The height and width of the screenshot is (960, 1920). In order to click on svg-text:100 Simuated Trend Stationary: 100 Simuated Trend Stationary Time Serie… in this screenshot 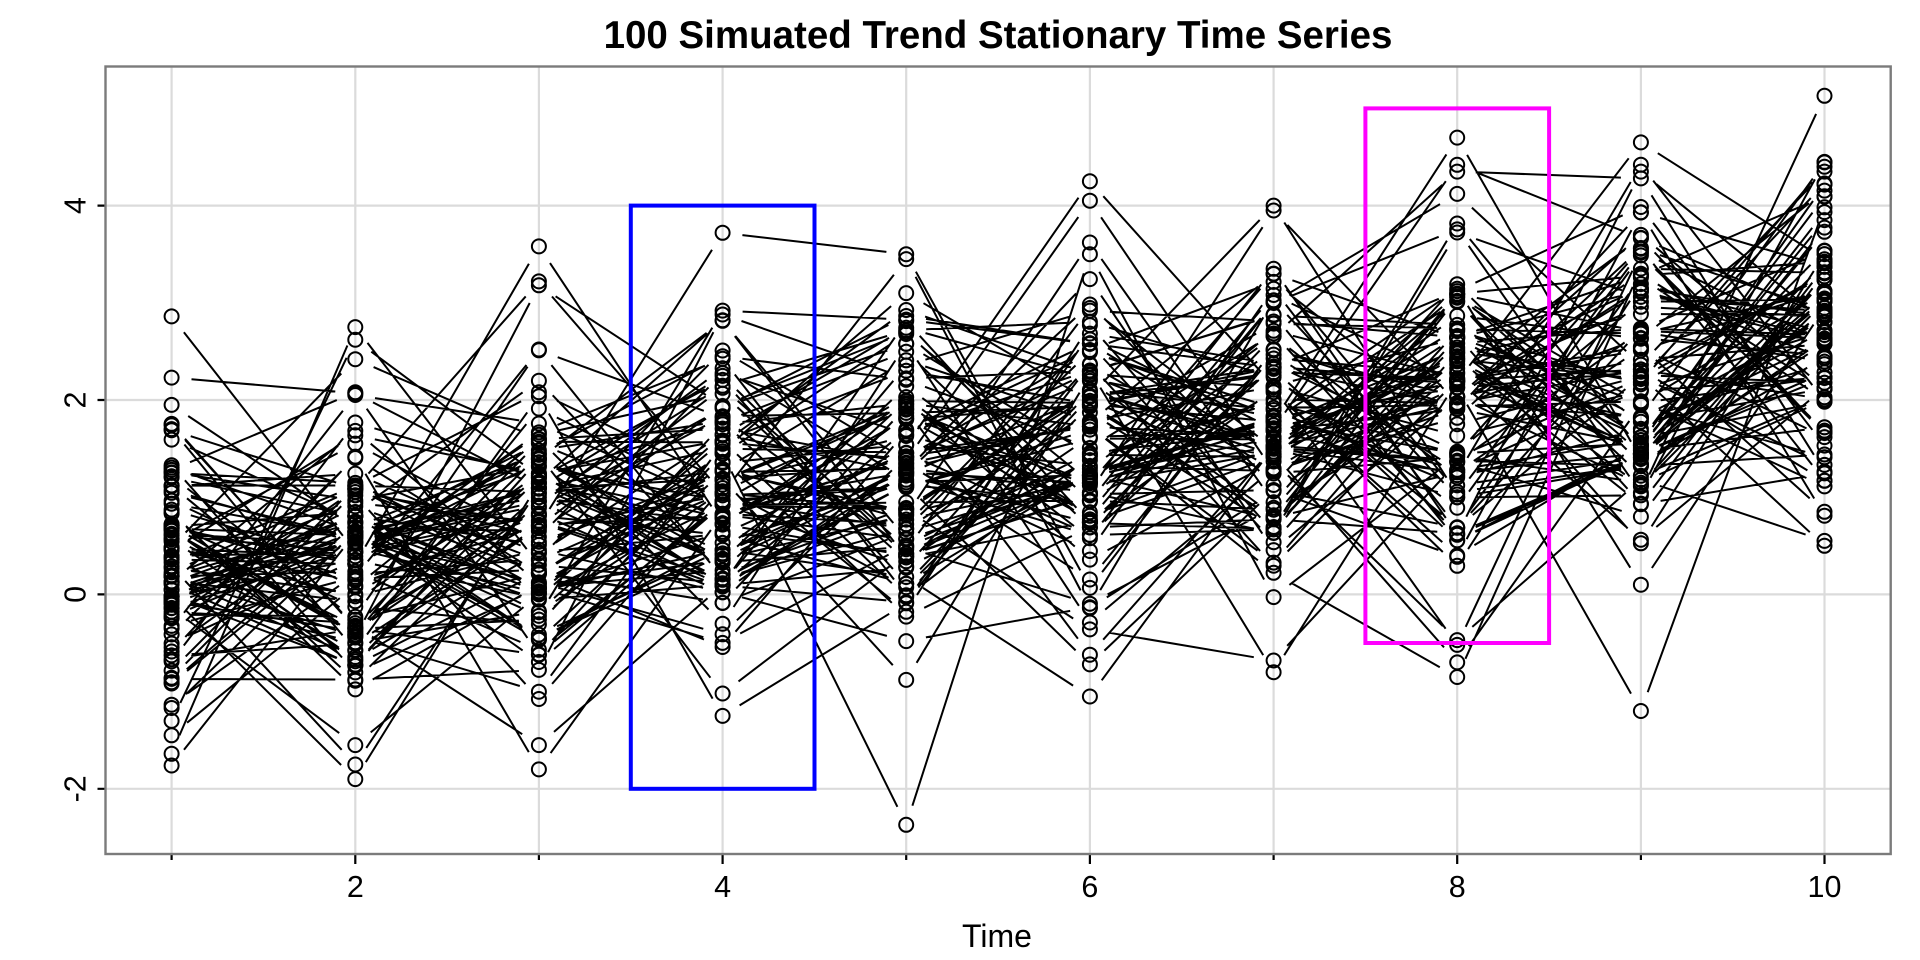, I will do `click(998, 35)`.